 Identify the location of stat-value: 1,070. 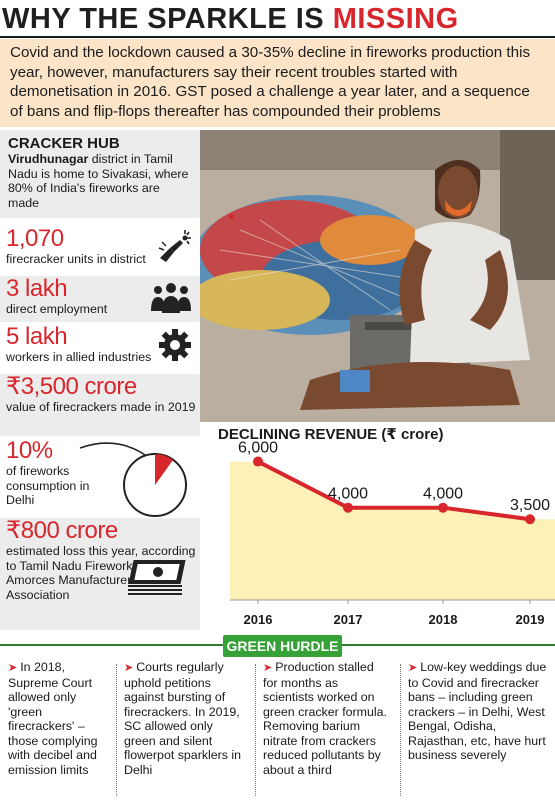
(35, 238).